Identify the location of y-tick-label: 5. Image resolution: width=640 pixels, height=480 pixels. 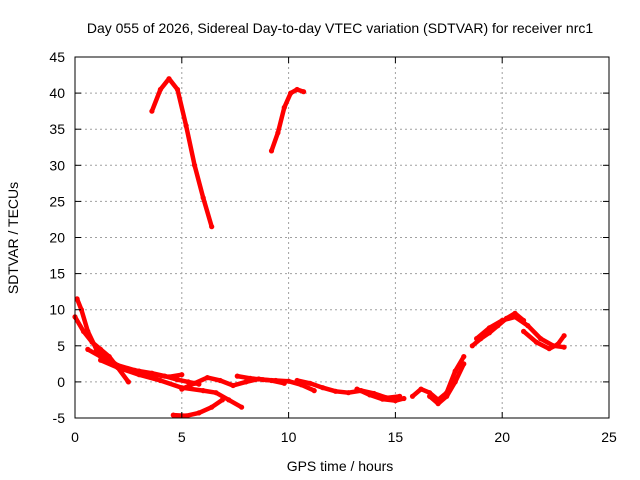
(61, 346).